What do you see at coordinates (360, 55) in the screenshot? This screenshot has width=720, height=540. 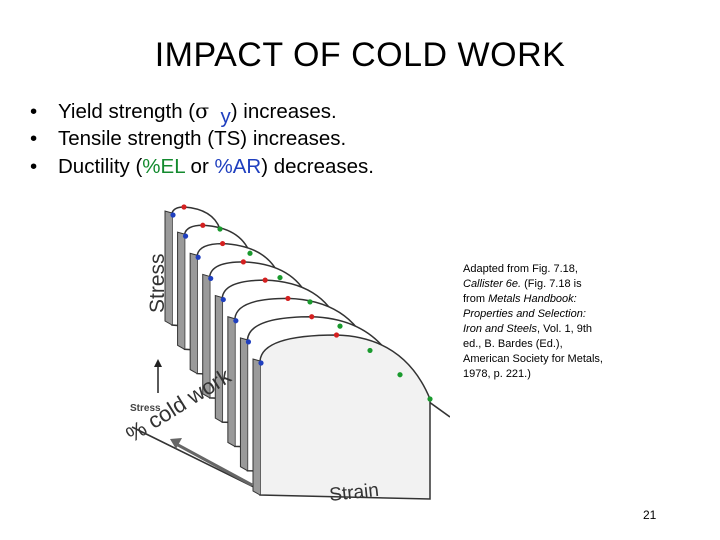 I see `slide-title: IMPACT OF COLD WORK` at bounding box center [360, 55].